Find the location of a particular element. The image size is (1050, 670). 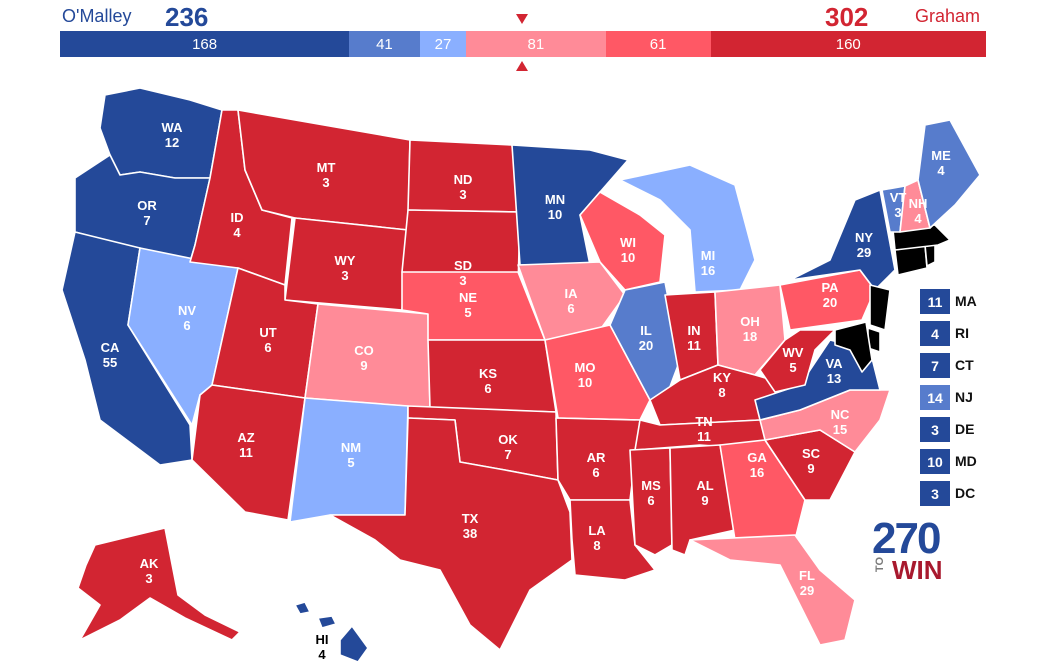

small-state-name-de: DE is located at coordinates (965, 429).